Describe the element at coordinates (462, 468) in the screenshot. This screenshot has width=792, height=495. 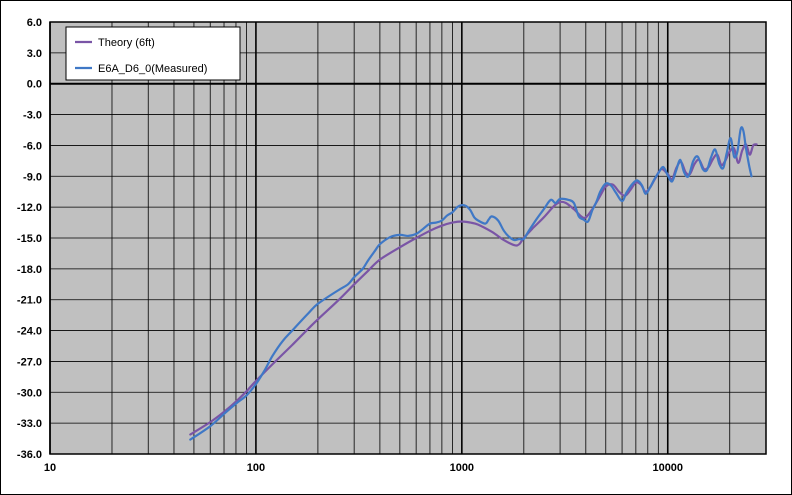
I see `x-tick-label: 1000` at that location.